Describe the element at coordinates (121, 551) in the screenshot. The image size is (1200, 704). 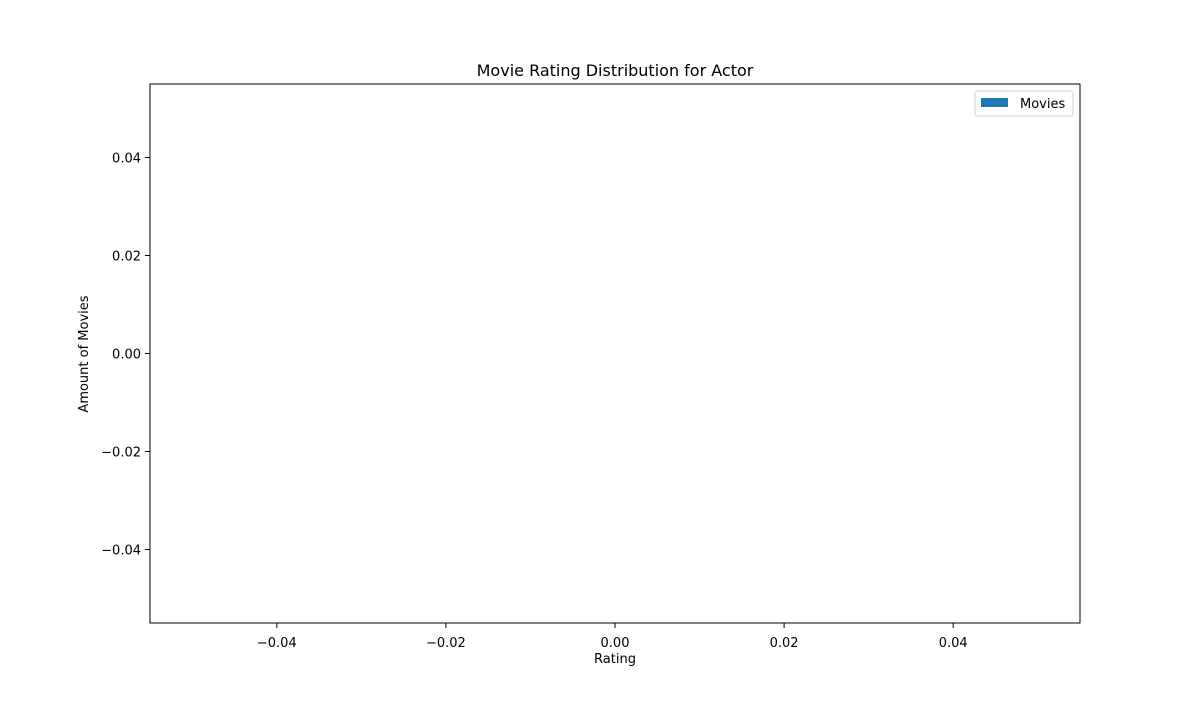
I see `y-tick-label: −0.04` at that location.